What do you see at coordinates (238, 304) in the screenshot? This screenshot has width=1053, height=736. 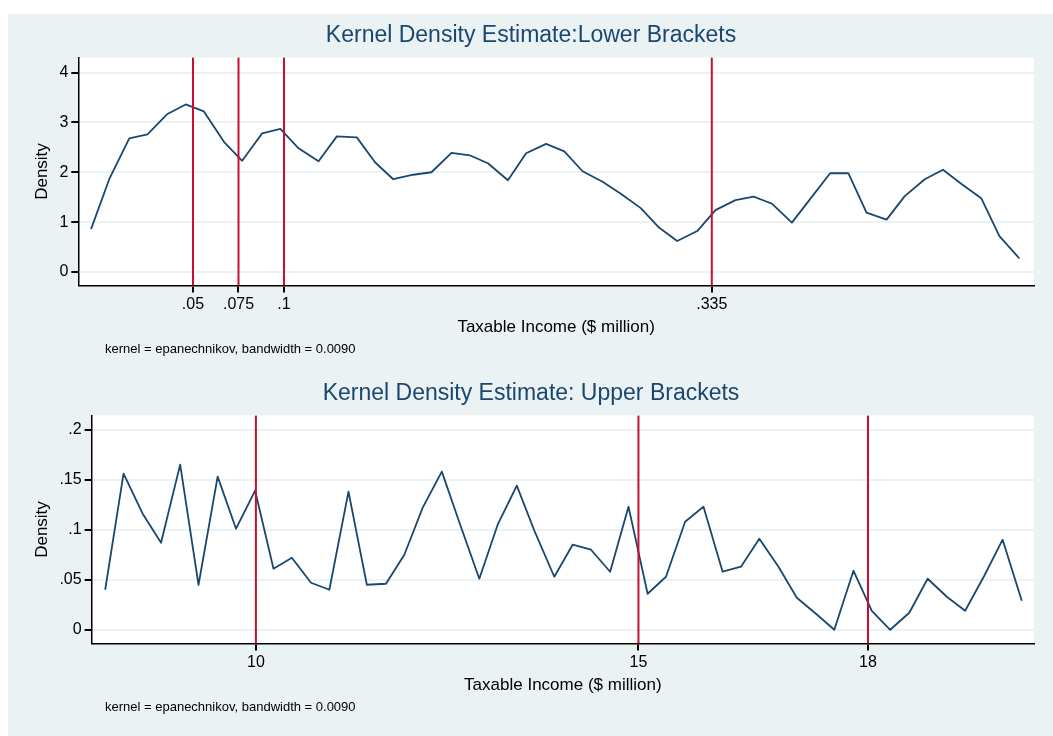 I see `x-tick-label: .075` at bounding box center [238, 304].